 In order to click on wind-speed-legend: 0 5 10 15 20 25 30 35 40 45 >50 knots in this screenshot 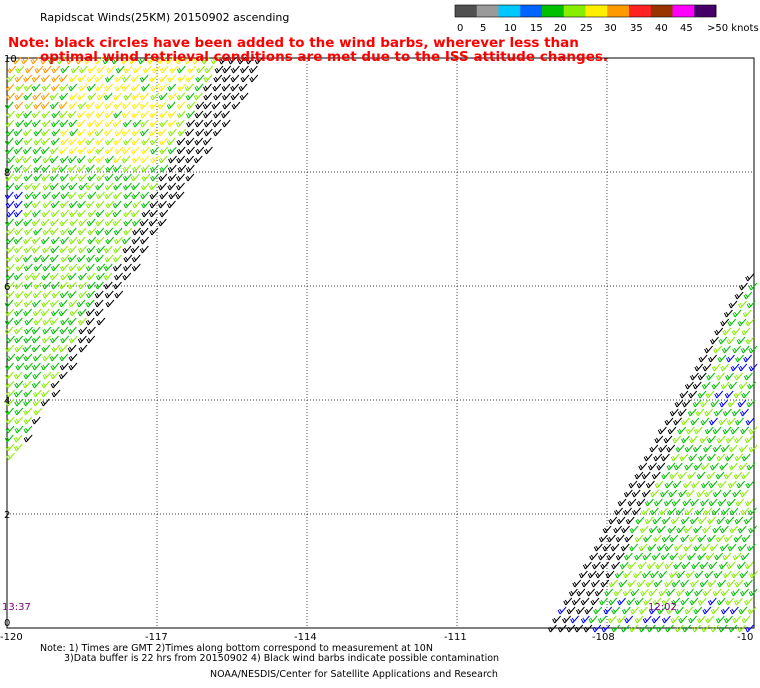, I will do `click(606, 19)`.